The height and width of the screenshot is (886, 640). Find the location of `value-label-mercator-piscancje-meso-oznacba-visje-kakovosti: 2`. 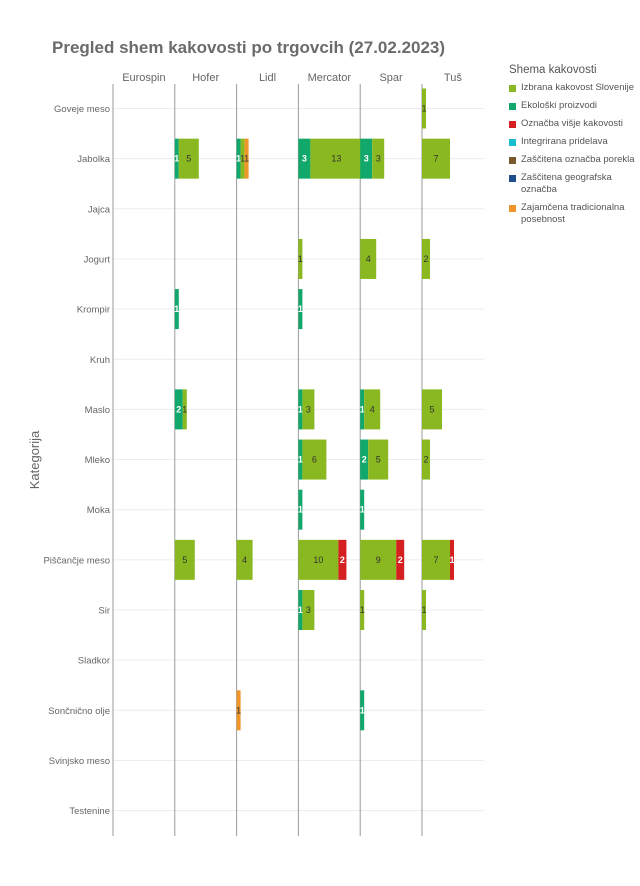

value-label-mercator-piscancje-meso-oznacba-visje-kakovosti: 2 is located at coordinates (342, 560).